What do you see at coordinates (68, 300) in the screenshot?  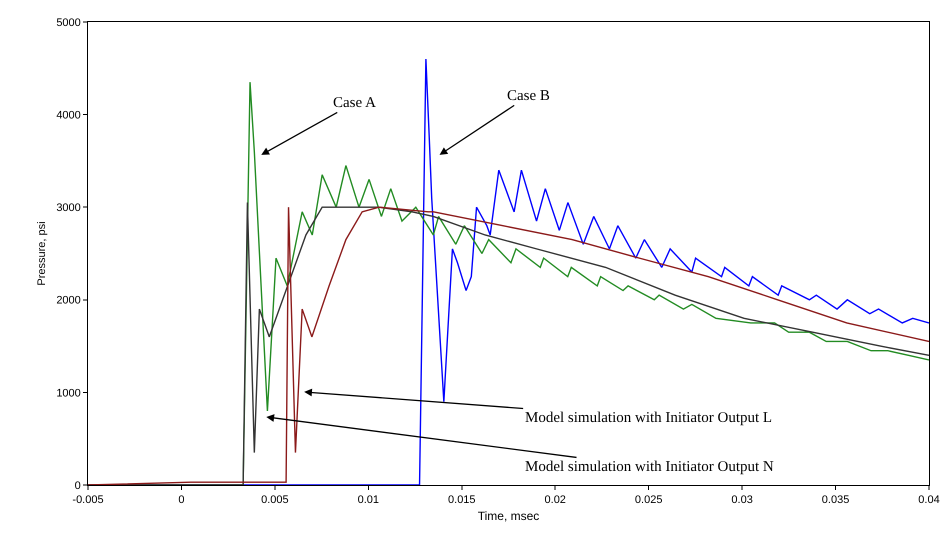 I see `y-tick-label: 2000` at bounding box center [68, 300].